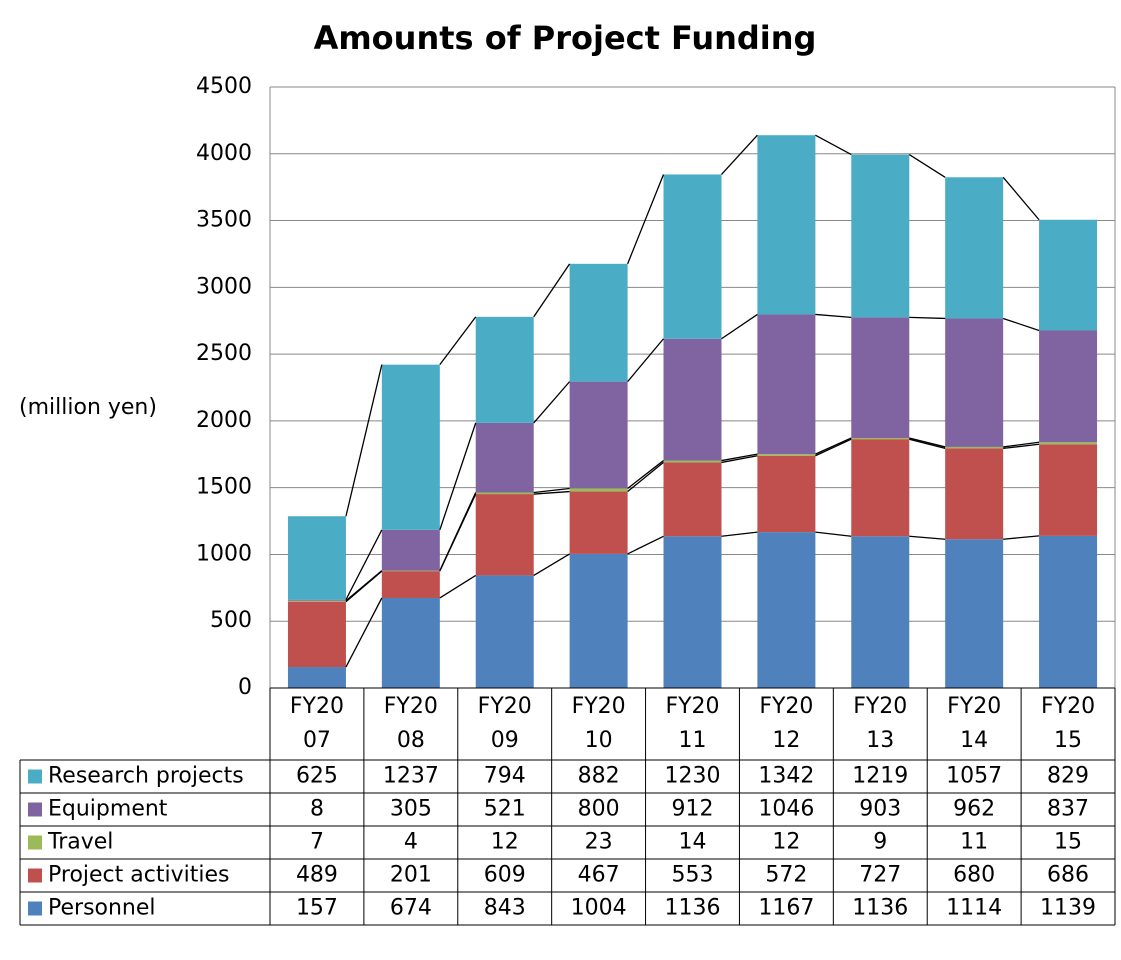 This screenshot has height=960, width=1121. What do you see at coordinates (224, 420) in the screenshot?
I see `y-tick-label: 2000` at bounding box center [224, 420].